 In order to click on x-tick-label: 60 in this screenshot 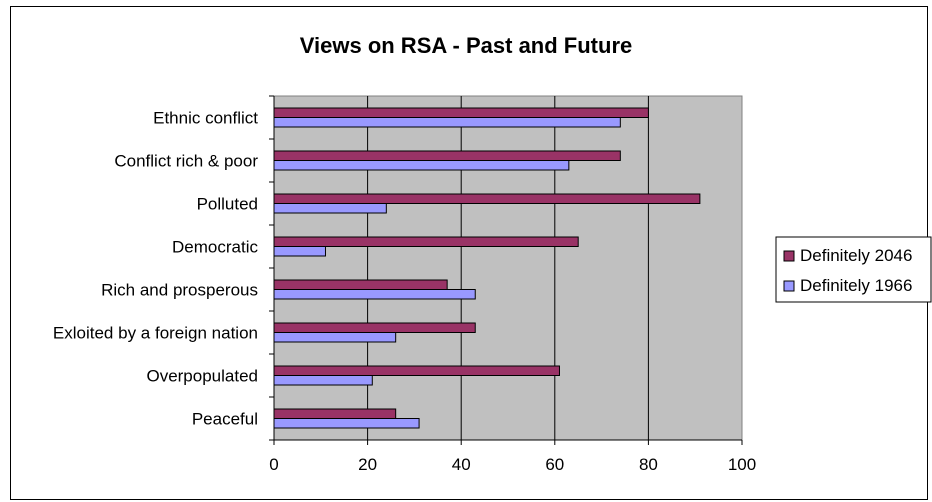, I will do `click(554, 464)`.